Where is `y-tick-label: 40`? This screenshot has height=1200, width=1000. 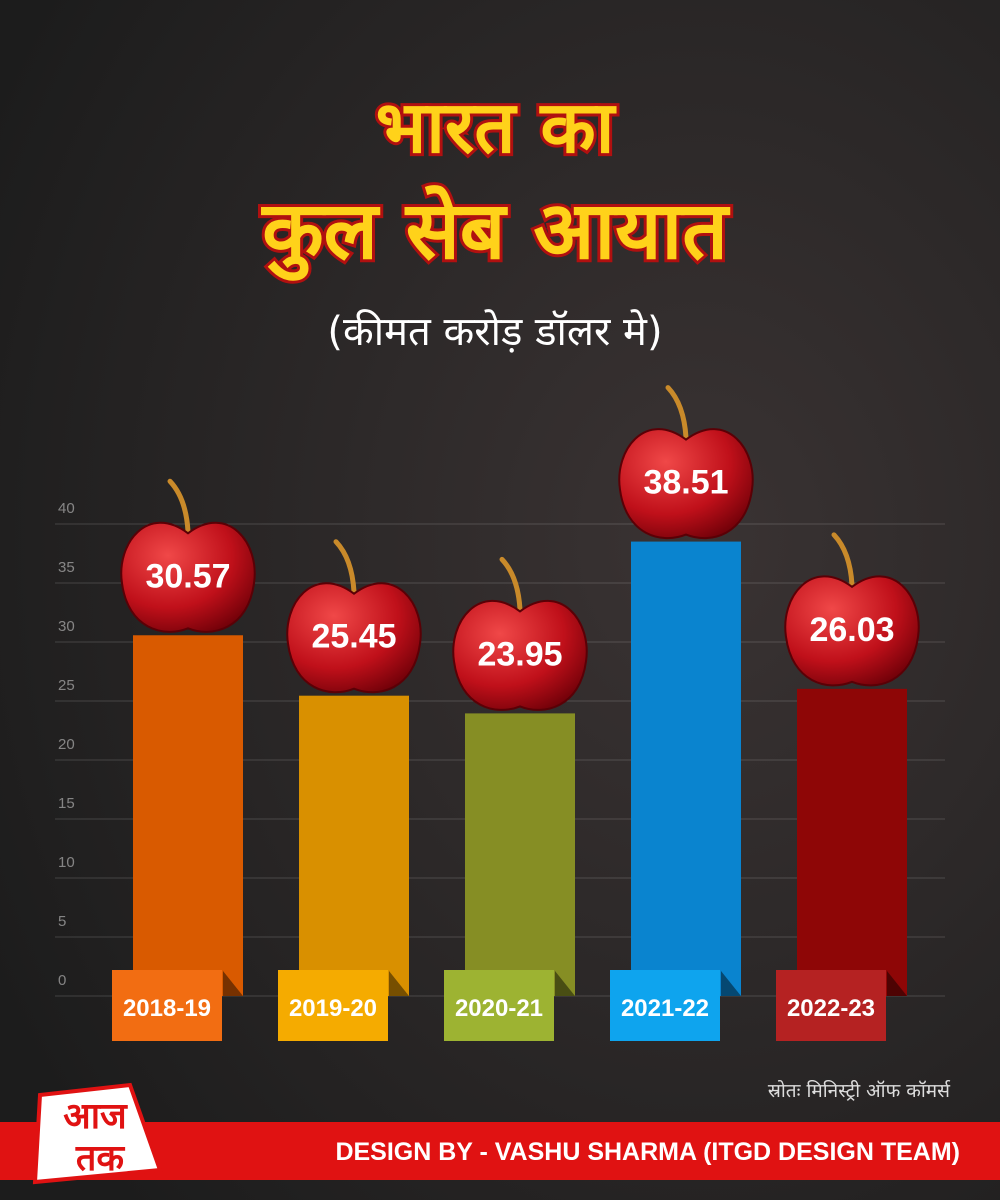
y-tick-label: 40 is located at coordinates (66, 508).